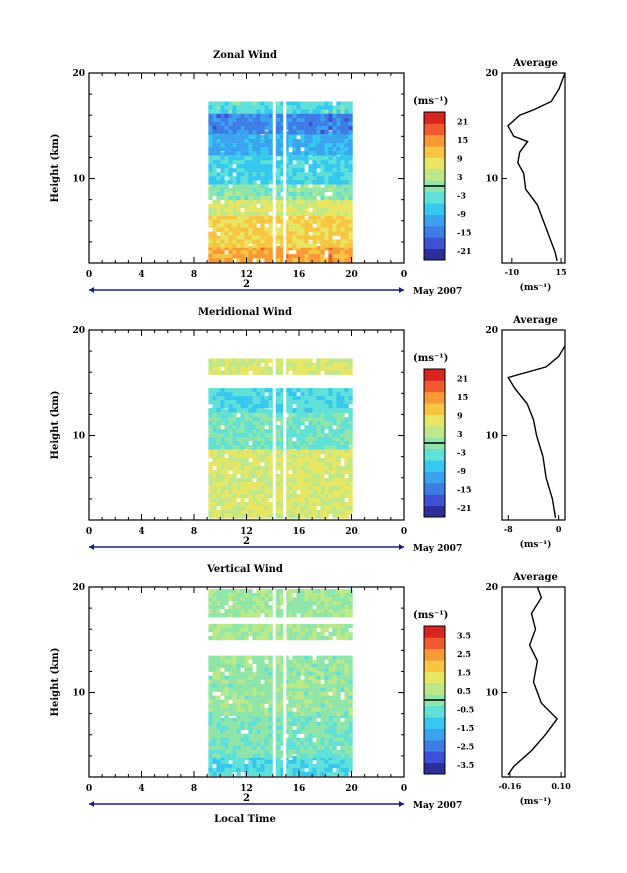 This screenshot has width=627, height=873. I want to click on meridional-heatmap, so click(280, 438).